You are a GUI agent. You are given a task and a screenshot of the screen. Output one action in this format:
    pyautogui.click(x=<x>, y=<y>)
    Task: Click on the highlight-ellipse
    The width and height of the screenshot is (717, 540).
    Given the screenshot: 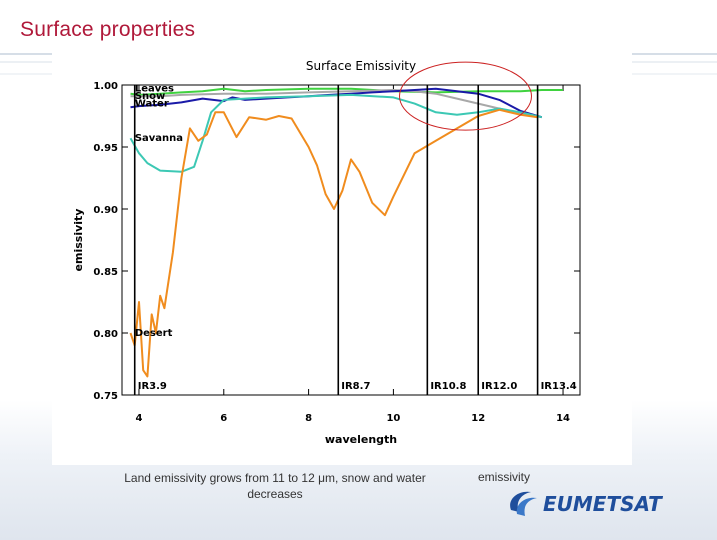 What is the action you would take?
    pyautogui.click(x=465, y=96)
    